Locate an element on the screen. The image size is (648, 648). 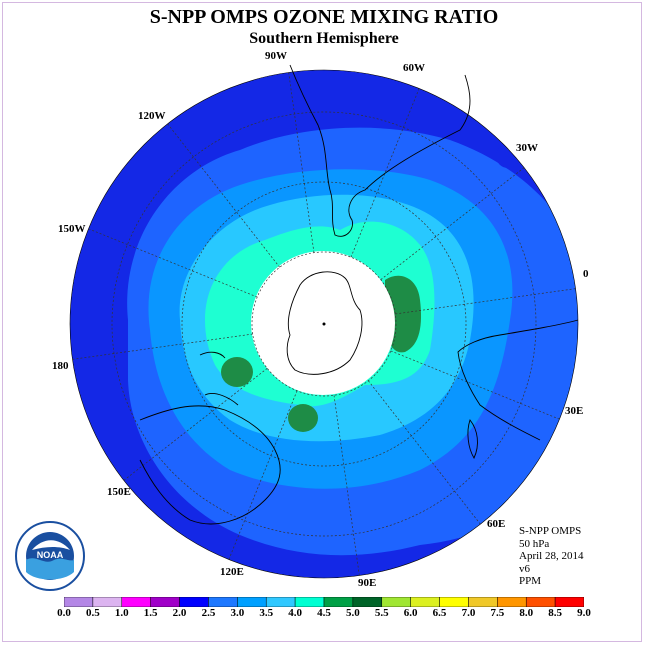
map-subtitle: Southern Hemisphere is located at coordinates (324, 38).